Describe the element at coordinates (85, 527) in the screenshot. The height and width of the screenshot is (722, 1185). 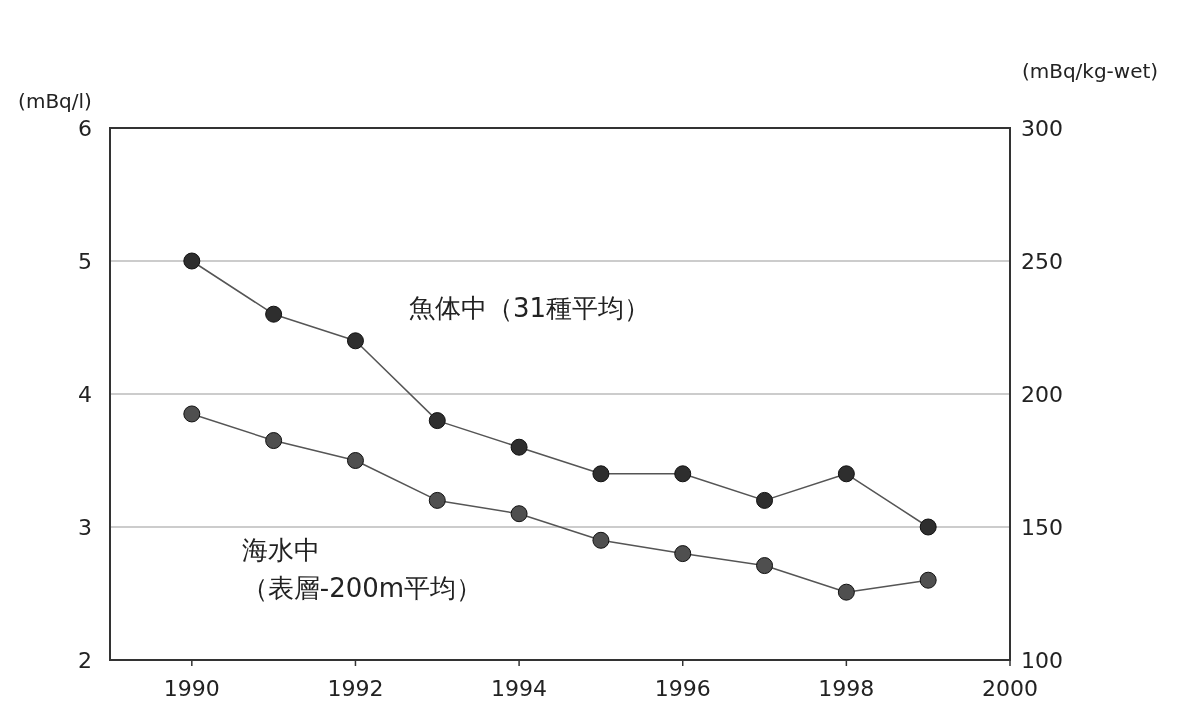
I see `y-tick-label: 3` at that location.